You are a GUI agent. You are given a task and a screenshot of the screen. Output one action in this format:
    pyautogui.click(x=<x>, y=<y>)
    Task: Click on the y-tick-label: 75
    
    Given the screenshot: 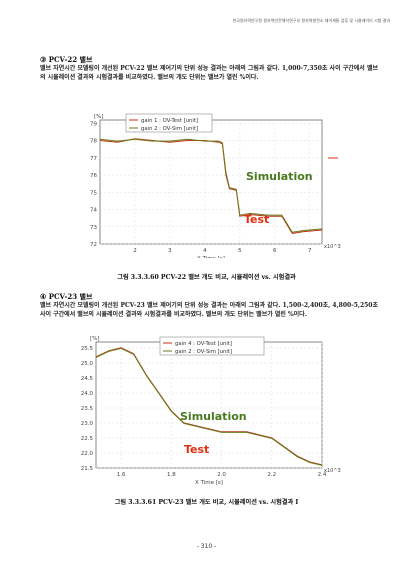 What is the action you would take?
    pyautogui.click(x=93, y=193)
    